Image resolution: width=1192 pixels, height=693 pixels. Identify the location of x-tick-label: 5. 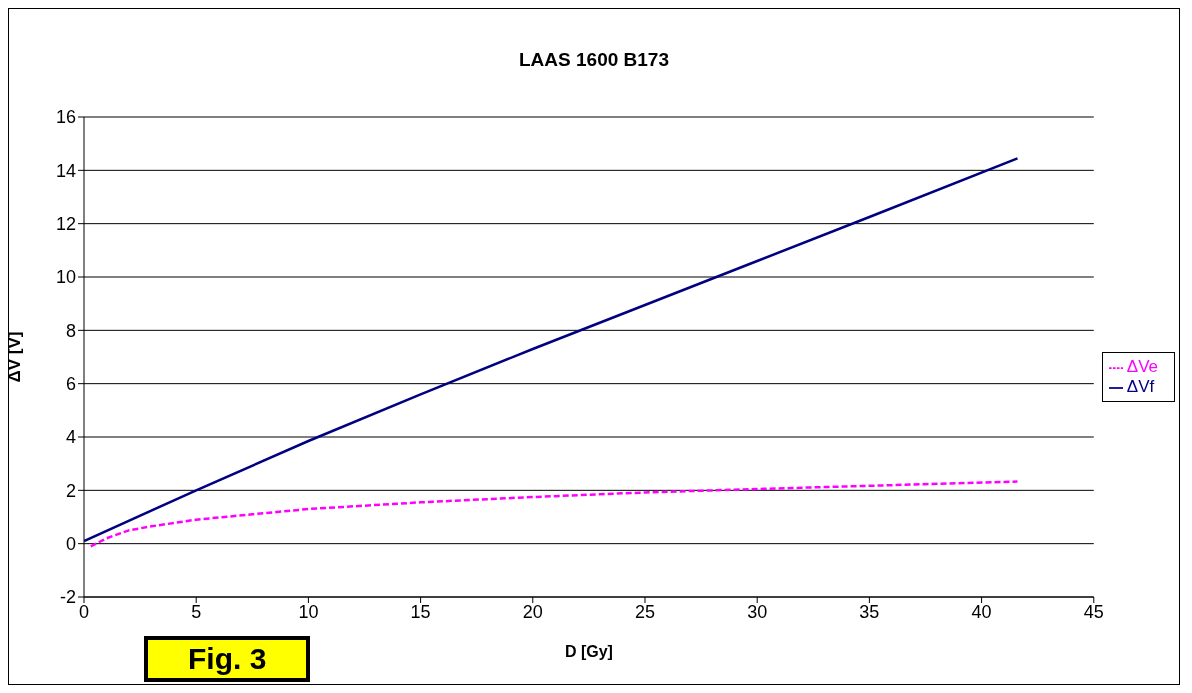
(196, 611).